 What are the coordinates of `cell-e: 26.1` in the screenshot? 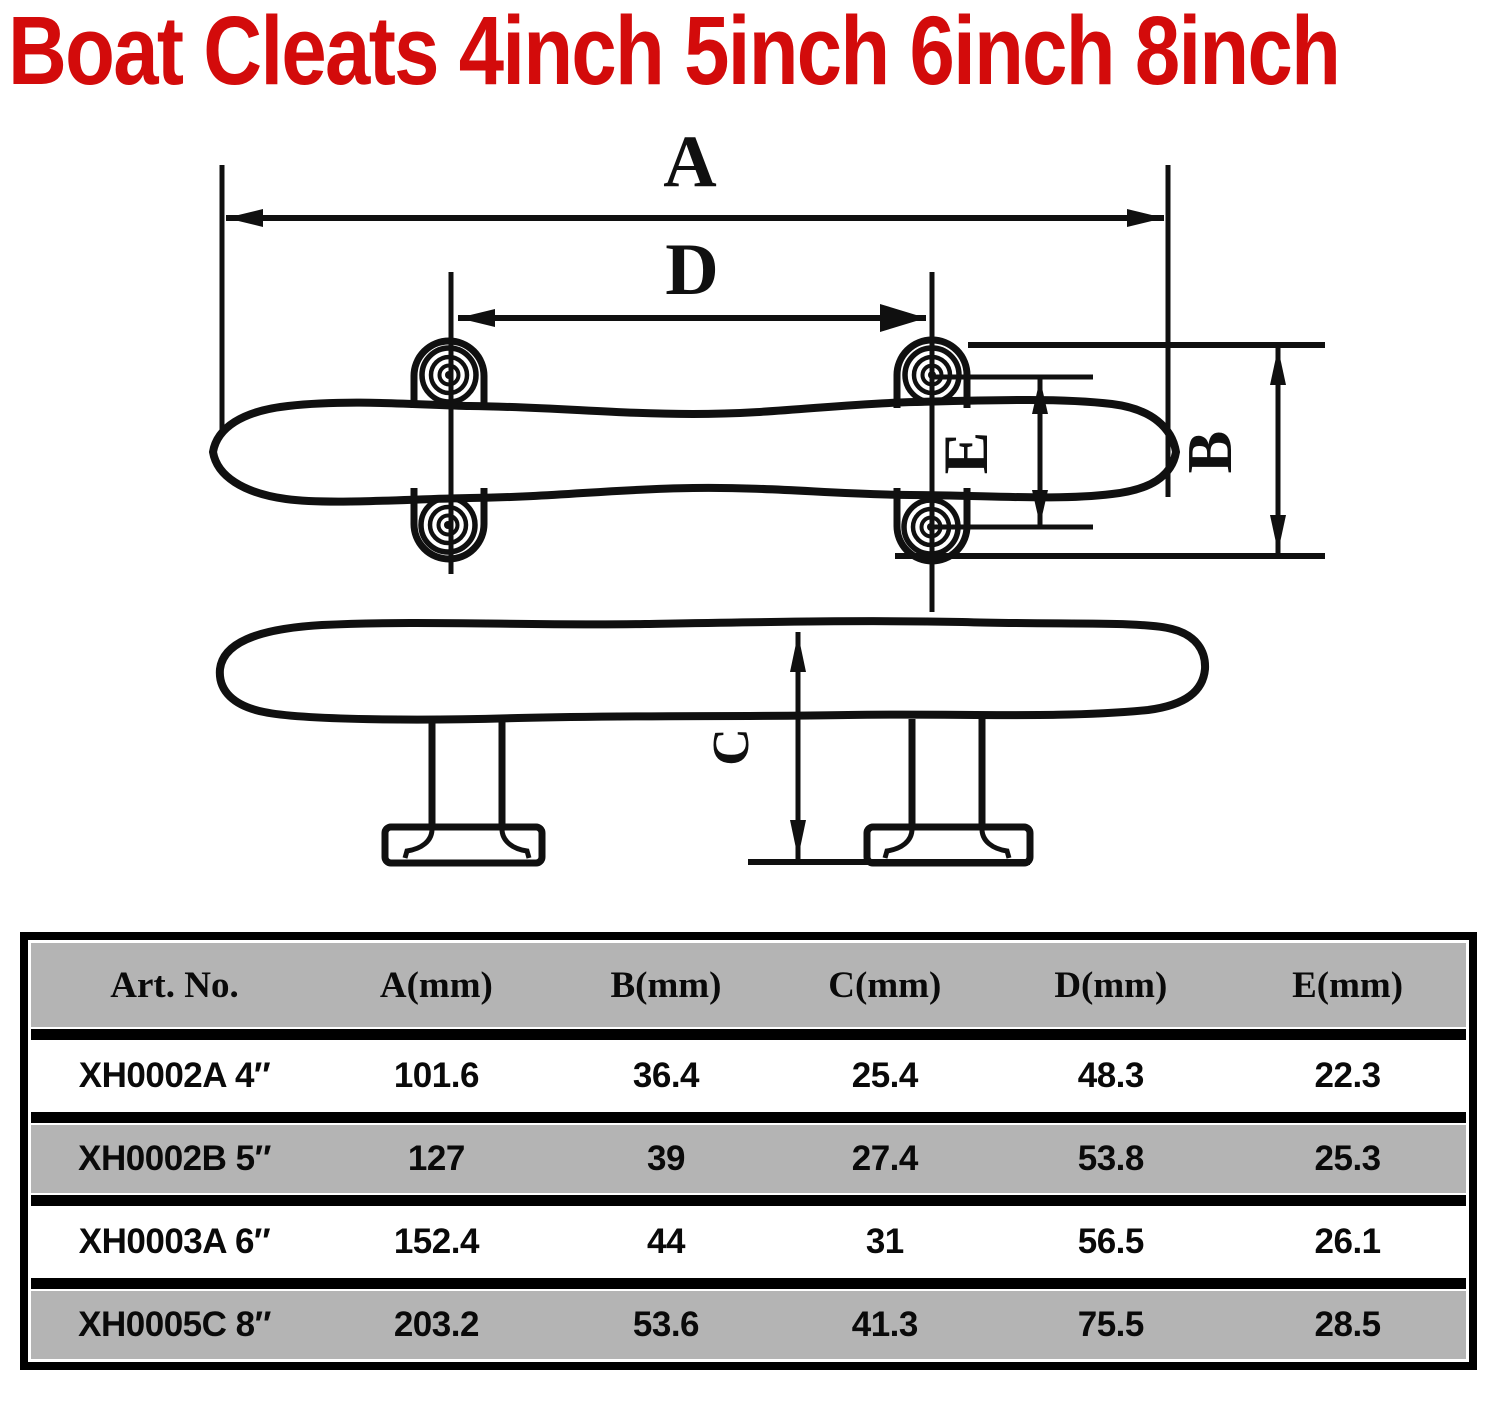 It's located at (1348, 1241).